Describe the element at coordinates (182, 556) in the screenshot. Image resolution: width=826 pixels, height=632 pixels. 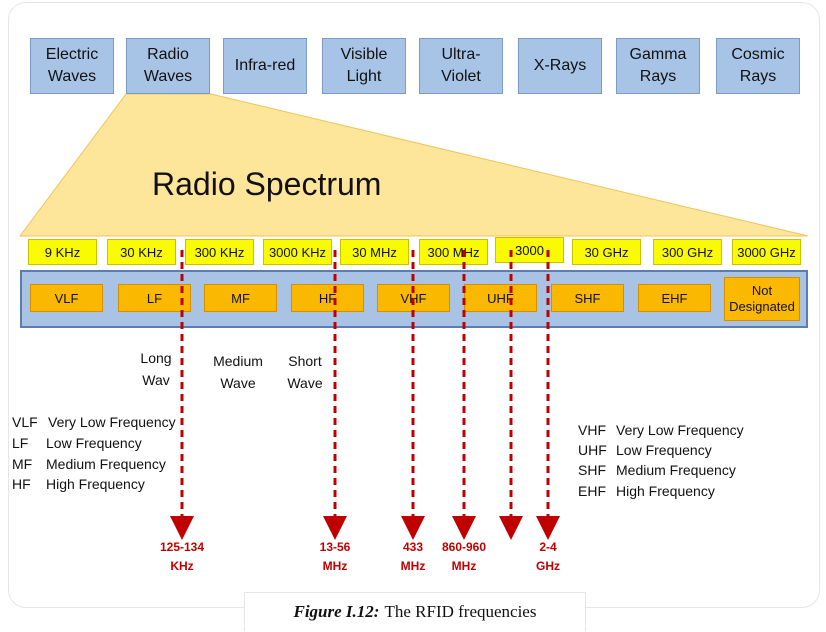
I see `rfid-freq-125khz: 125-134 KHz` at that location.